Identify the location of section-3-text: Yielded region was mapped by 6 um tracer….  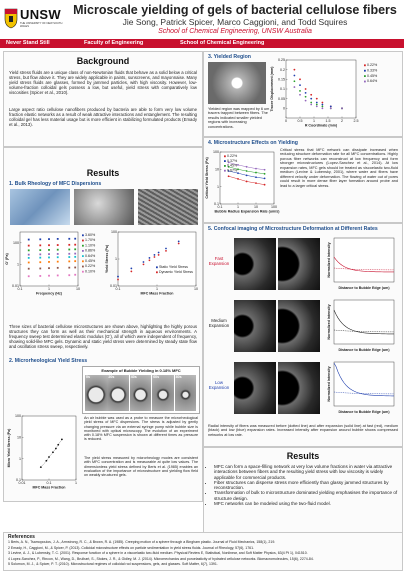
(239, 118).